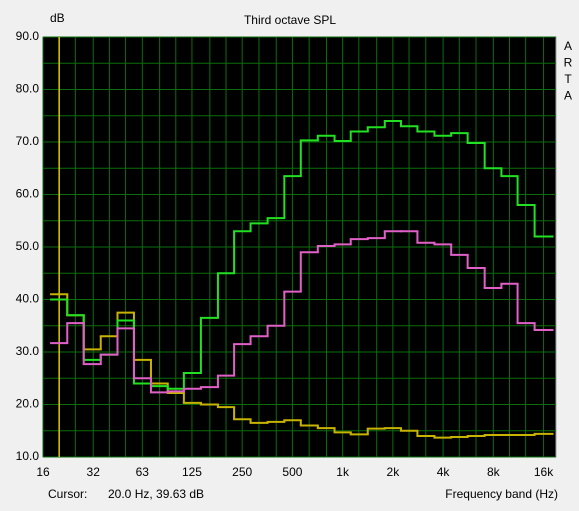 This screenshot has width=579, height=511. I want to click on y-tick-label: 80.0, so click(28, 89).